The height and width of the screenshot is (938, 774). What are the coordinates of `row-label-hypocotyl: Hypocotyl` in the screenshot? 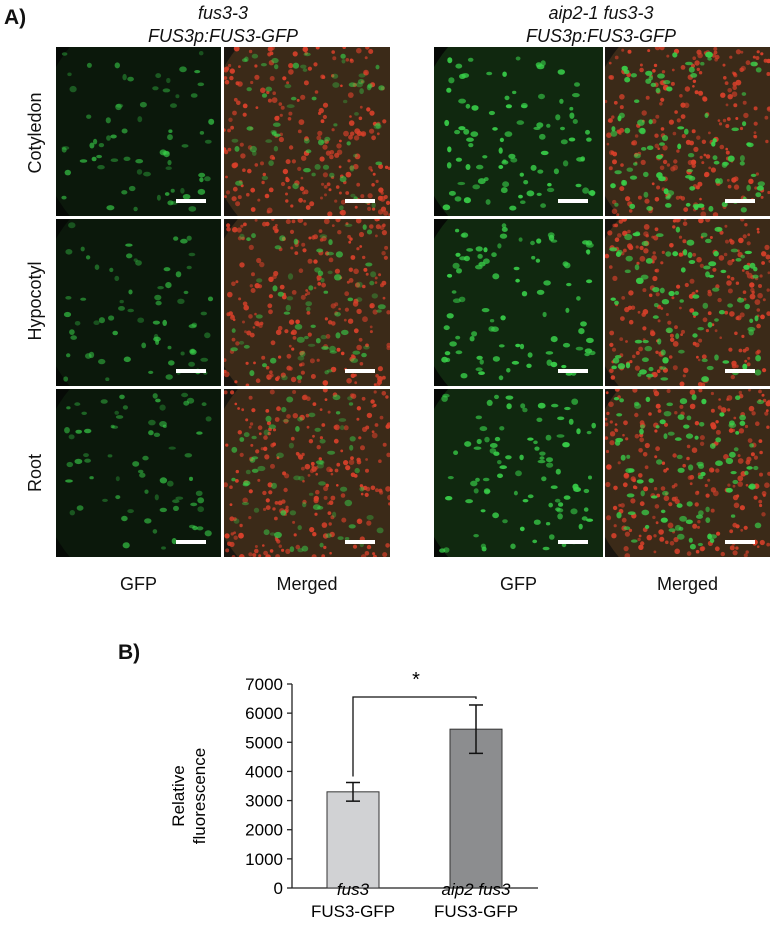 It's located at (35, 301).